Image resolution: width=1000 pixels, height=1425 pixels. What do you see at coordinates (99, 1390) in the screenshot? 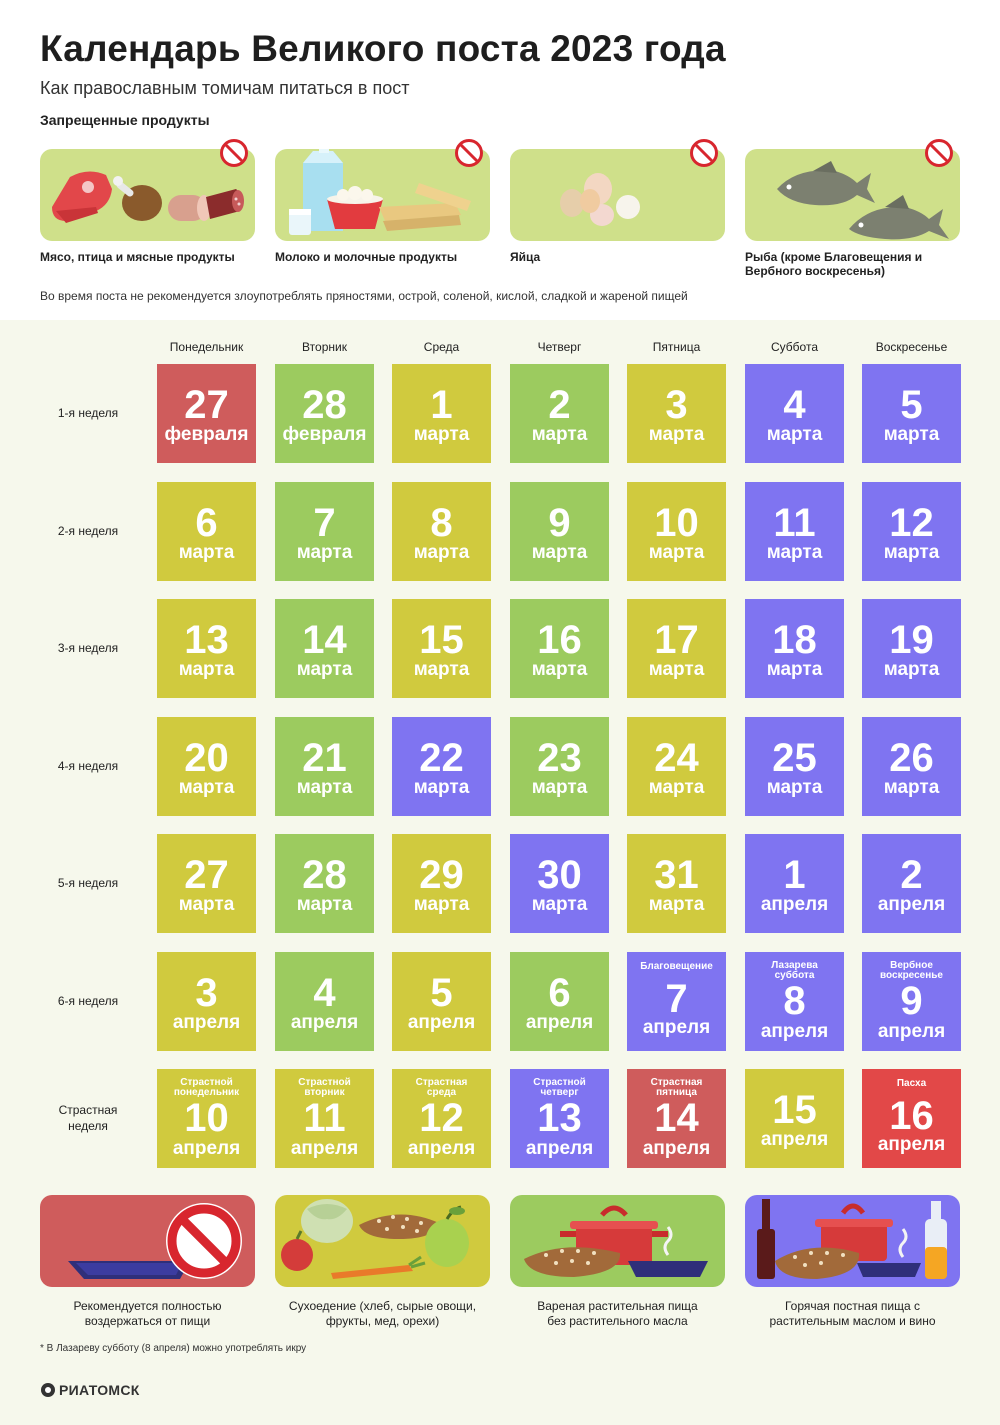
I see `logo-text: РИАТОМСК` at bounding box center [99, 1390].